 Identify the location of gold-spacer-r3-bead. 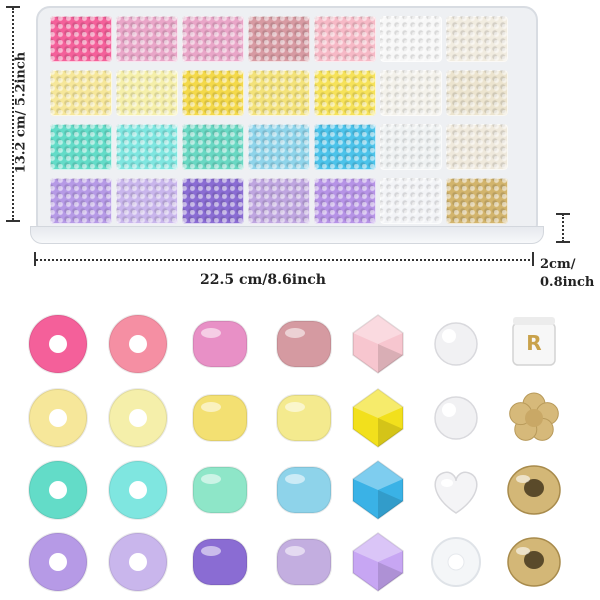
(534, 490).